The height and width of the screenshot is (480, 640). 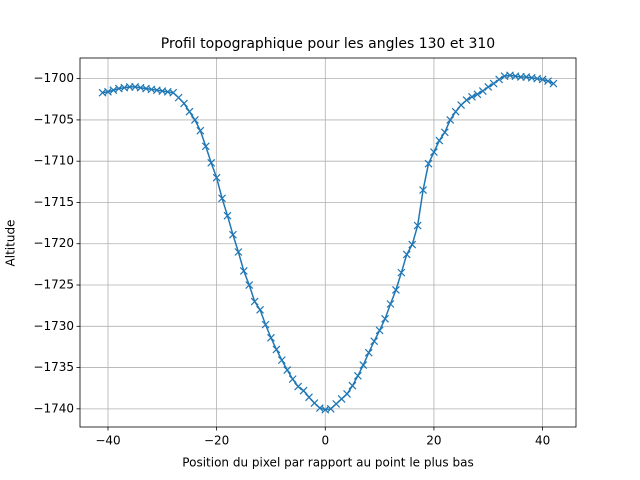 I want to click on y-tick-label: −1715, so click(x=53, y=202).